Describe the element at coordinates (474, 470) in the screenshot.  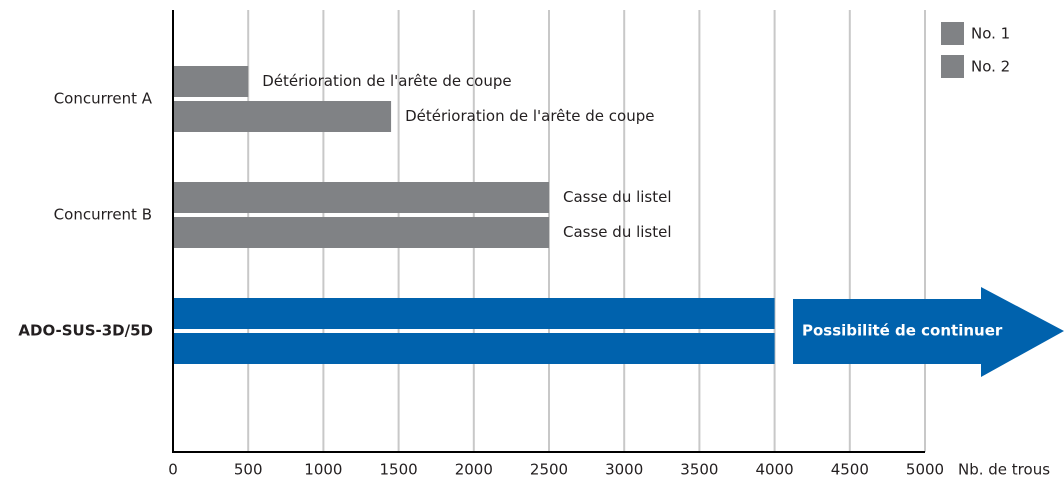
I see `x-tick-label: 2000` at that location.